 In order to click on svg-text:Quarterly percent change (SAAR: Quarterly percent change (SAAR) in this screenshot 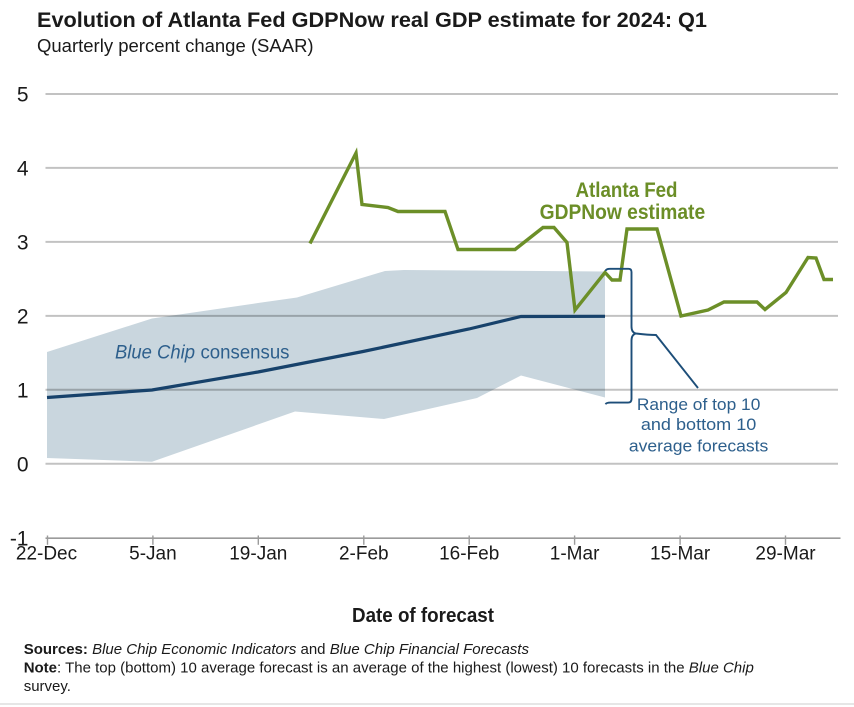, I will do `click(175, 45)`.